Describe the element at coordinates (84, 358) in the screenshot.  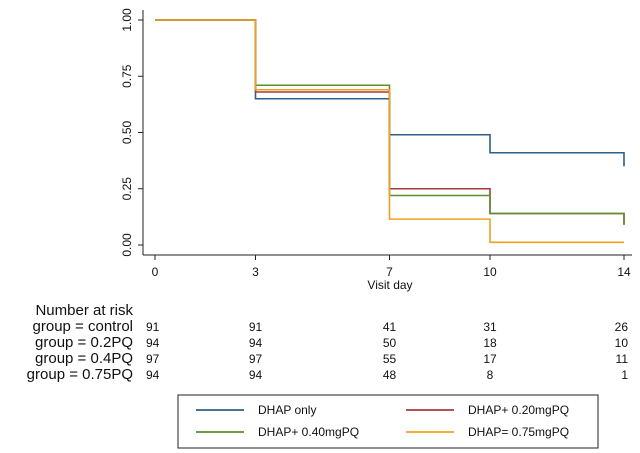
I see `risk-row-label: group = 0.4PQ` at that location.